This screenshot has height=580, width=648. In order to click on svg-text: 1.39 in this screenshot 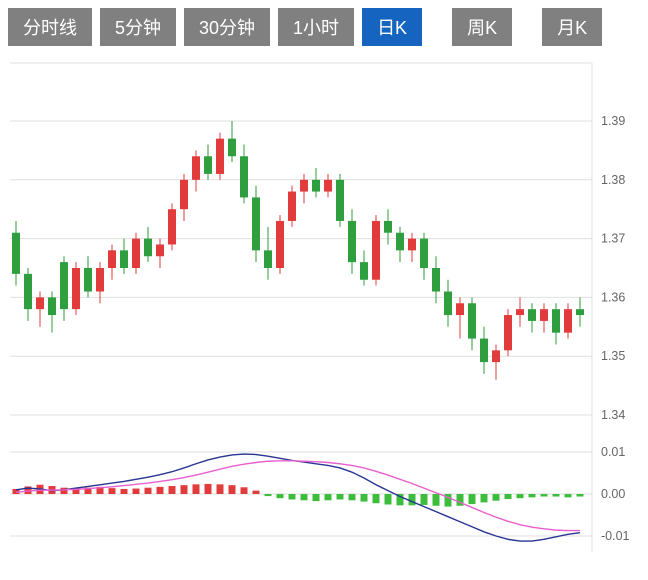, I will do `click(613, 121)`.